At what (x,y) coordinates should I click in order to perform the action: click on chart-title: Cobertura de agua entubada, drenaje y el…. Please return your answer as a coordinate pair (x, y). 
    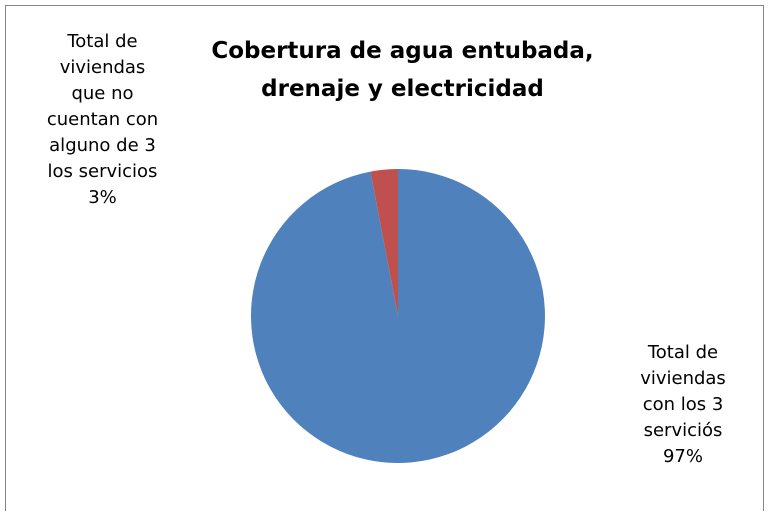
    Looking at the image, I should click on (402, 70).